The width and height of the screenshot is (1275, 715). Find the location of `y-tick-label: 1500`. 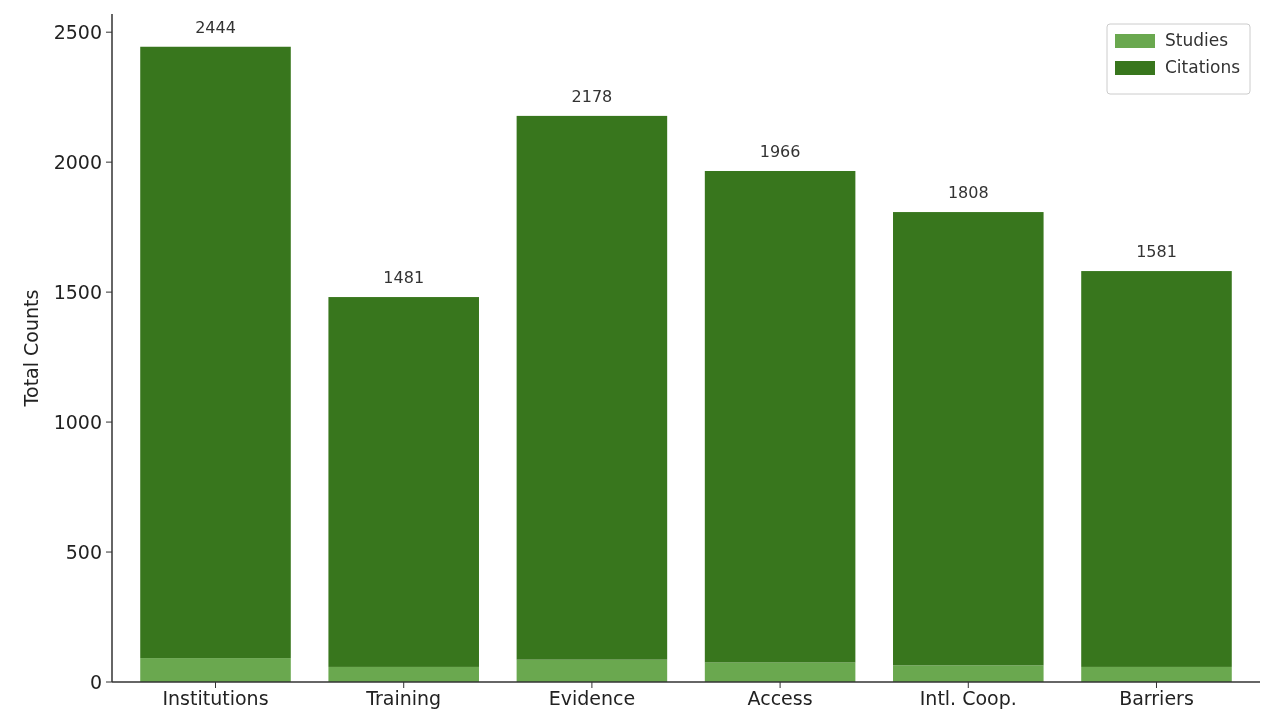

y-tick-label: 1500 is located at coordinates (77, 291).